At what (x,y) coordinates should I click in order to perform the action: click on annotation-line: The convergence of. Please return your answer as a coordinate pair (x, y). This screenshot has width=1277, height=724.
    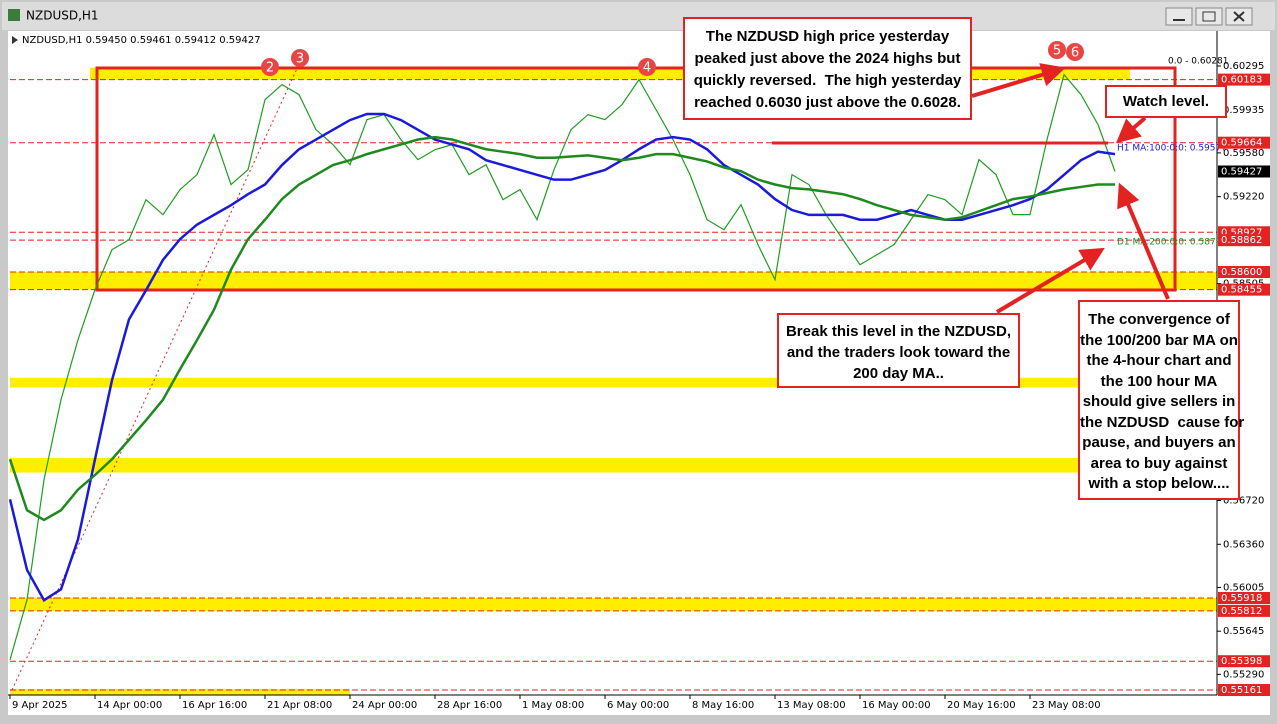
    Looking at the image, I should click on (1159, 319).